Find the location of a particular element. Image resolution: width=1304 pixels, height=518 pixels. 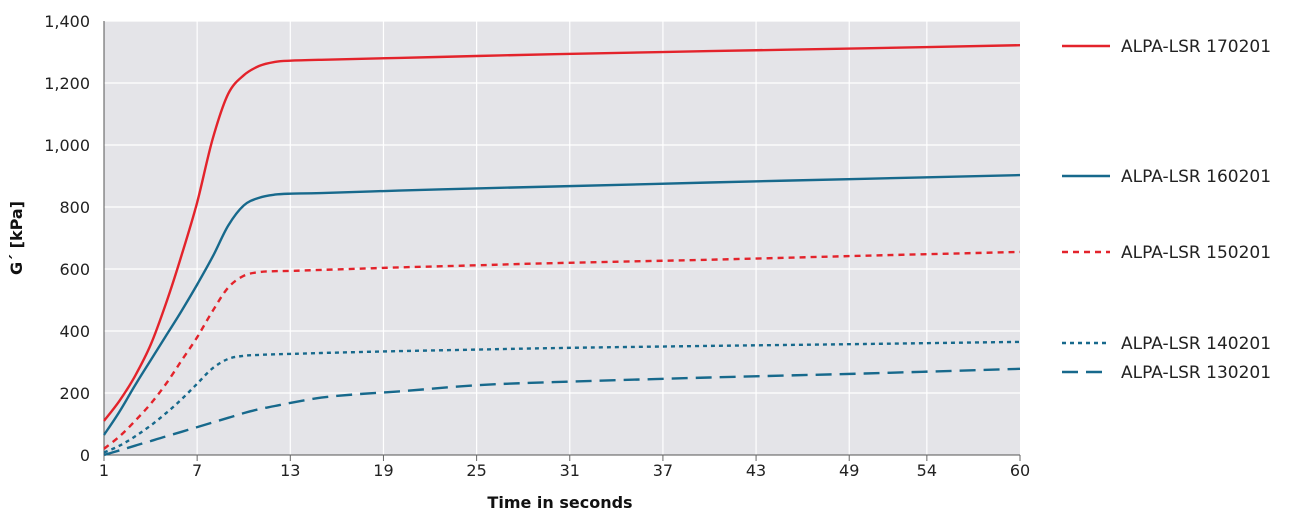

y-tick-label: 0 is located at coordinates (85, 455).